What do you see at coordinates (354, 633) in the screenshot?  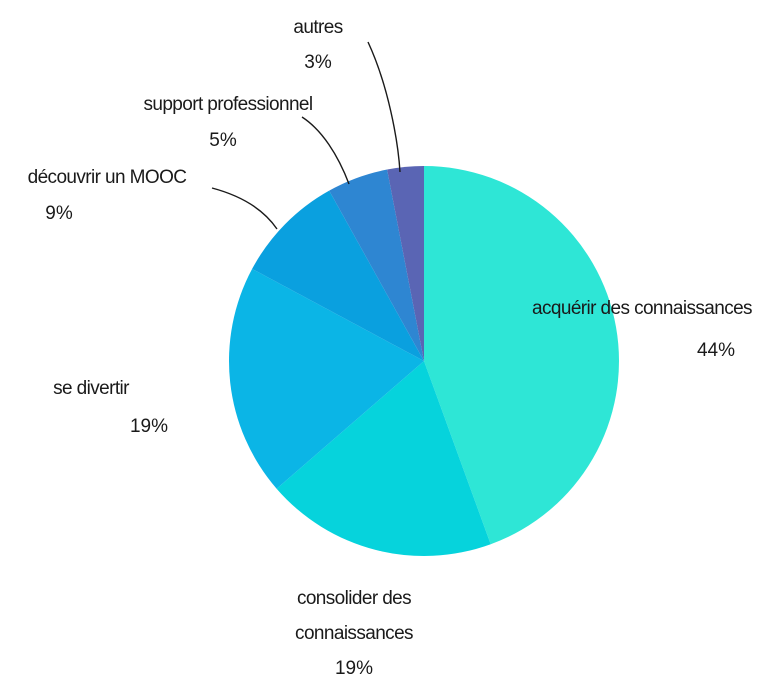 I see `slice-label-consolider-des-connaissances-line-2: connaissances` at bounding box center [354, 633].